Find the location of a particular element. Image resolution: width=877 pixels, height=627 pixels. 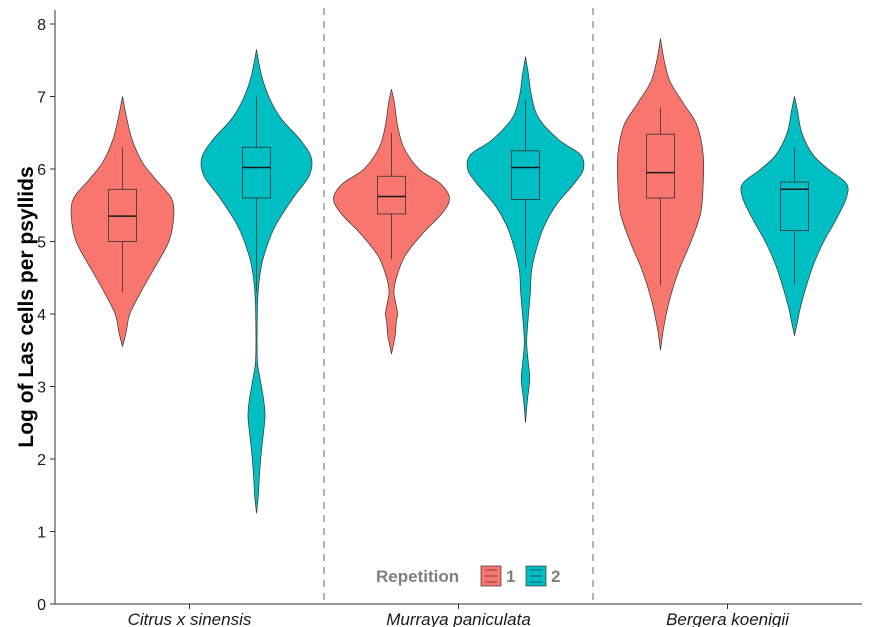

y-tick-label-7: 7 is located at coordinates (41, 98).